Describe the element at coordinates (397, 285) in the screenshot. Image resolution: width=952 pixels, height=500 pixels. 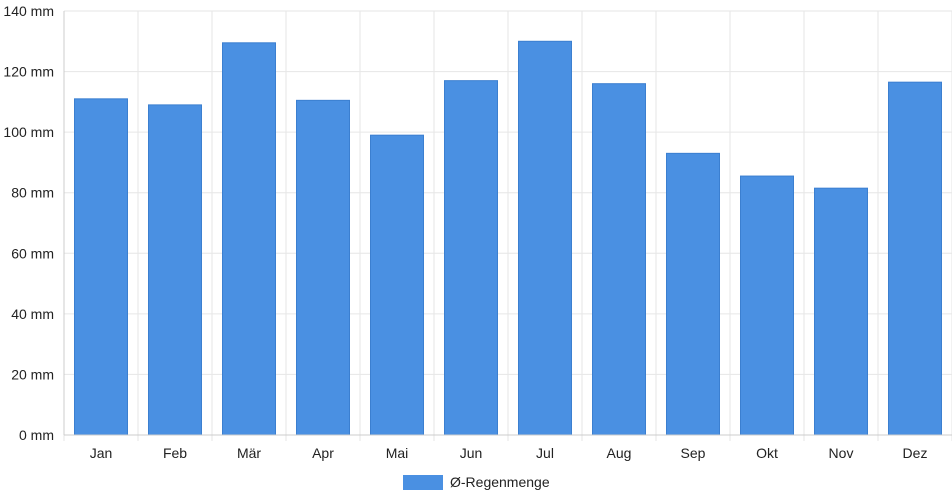
I see `bar-mai` at that location.